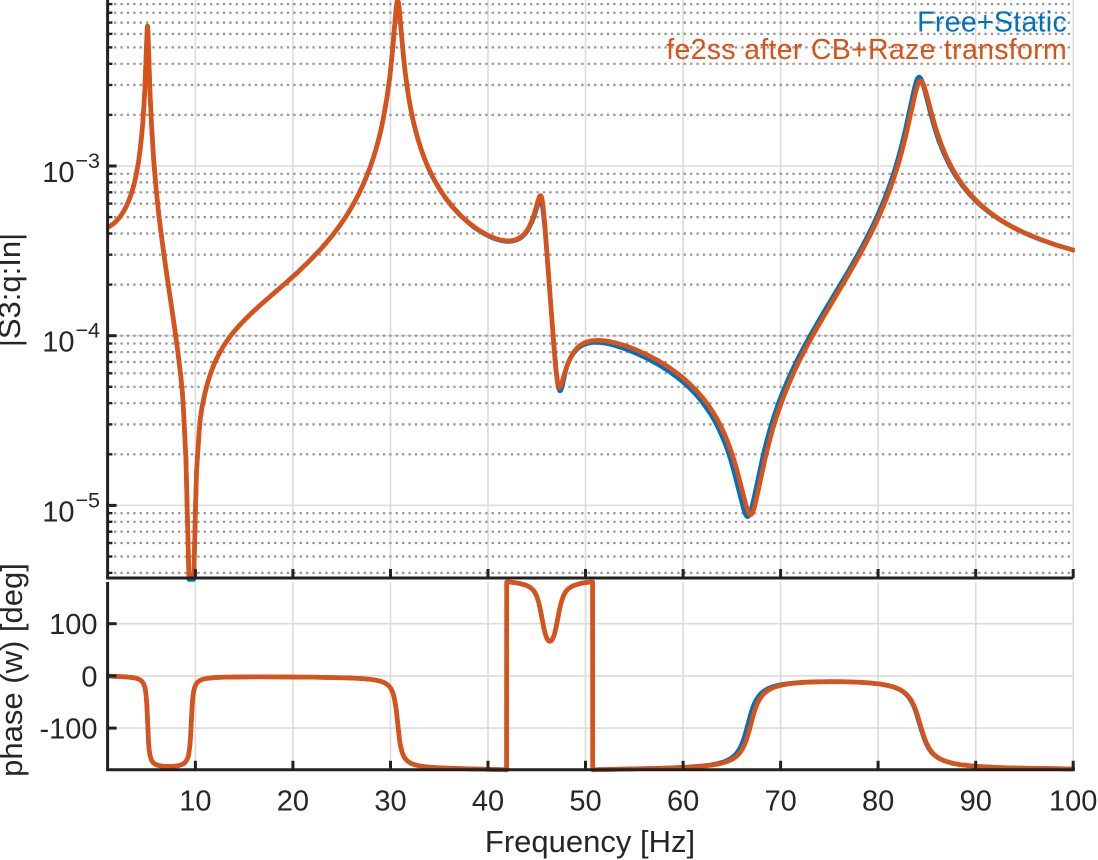 The width and height of the screenshot is (1098, 860). What do you see at coordinates (13, 290) in the screenshot?
I see `svg-text: |S3:q:In|` at bounding box center [13, 290].